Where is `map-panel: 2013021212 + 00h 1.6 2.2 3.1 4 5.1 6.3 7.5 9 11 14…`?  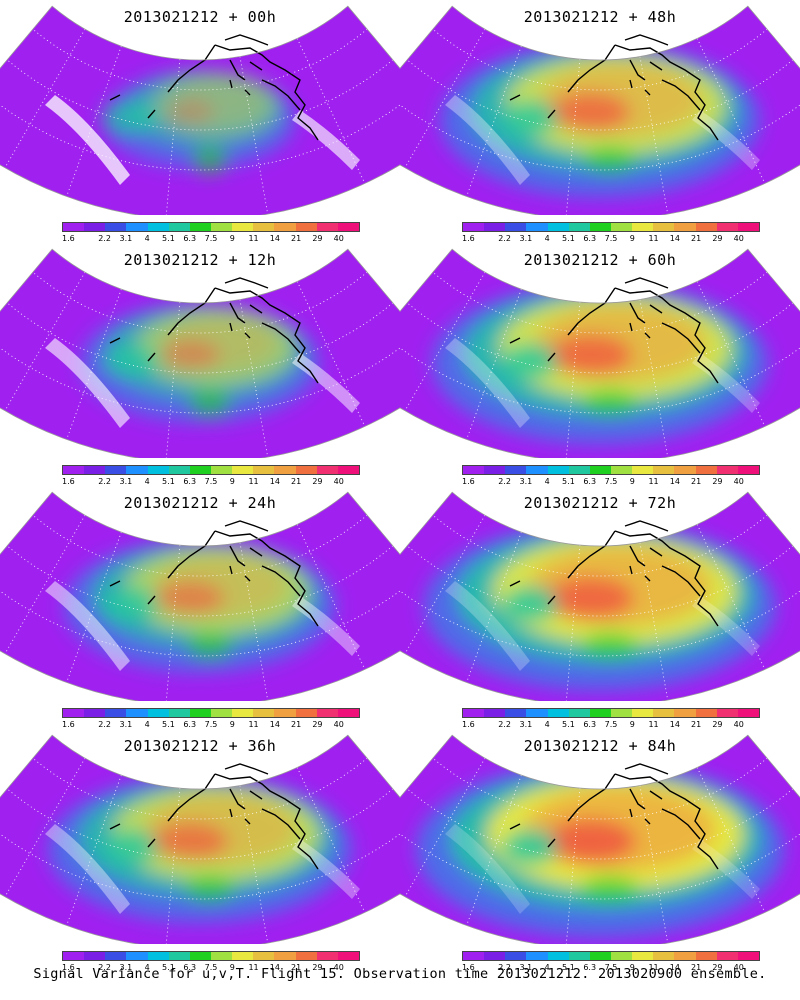
map-panel: 2013021212 + 00h 1.6 2.2 3.1 4 5.1 6.3 7.5 9 11 14… is located at coordinates (200, 122).